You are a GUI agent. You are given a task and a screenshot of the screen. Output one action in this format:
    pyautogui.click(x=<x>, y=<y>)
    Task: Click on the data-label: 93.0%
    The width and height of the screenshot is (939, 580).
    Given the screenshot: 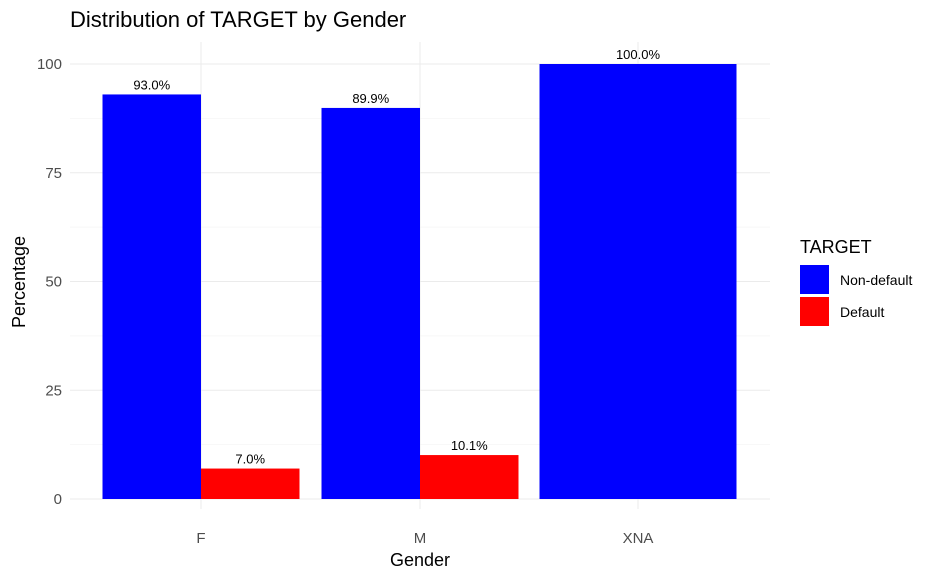 What is the action you would take?
    pyautogui.click(x=151, y=84)
    